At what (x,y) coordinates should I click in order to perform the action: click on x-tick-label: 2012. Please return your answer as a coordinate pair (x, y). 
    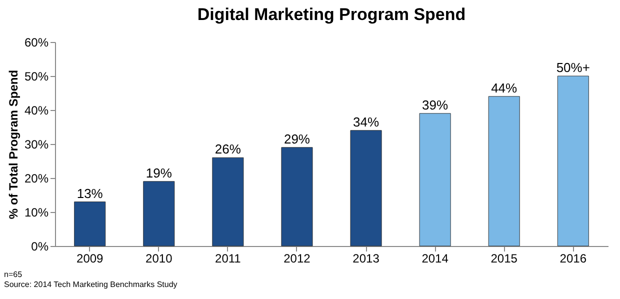
    Looking at the image, I should click on (297, 259).